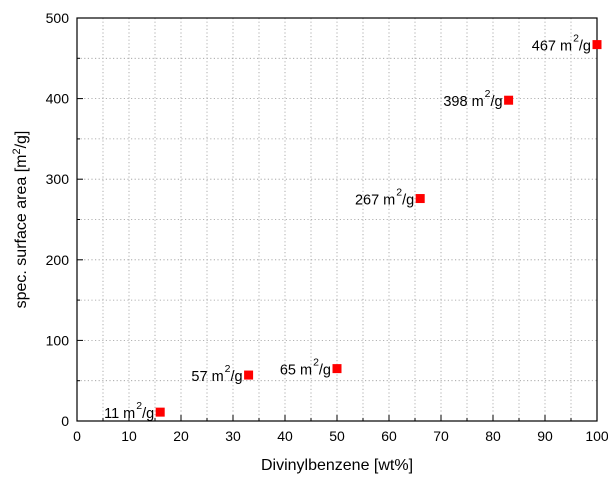 The height and width of the screenshot is (478, 608). Describe the element at coordinates (58, 179) in the screenshot. I see `y-tick-label: 300` at that location.